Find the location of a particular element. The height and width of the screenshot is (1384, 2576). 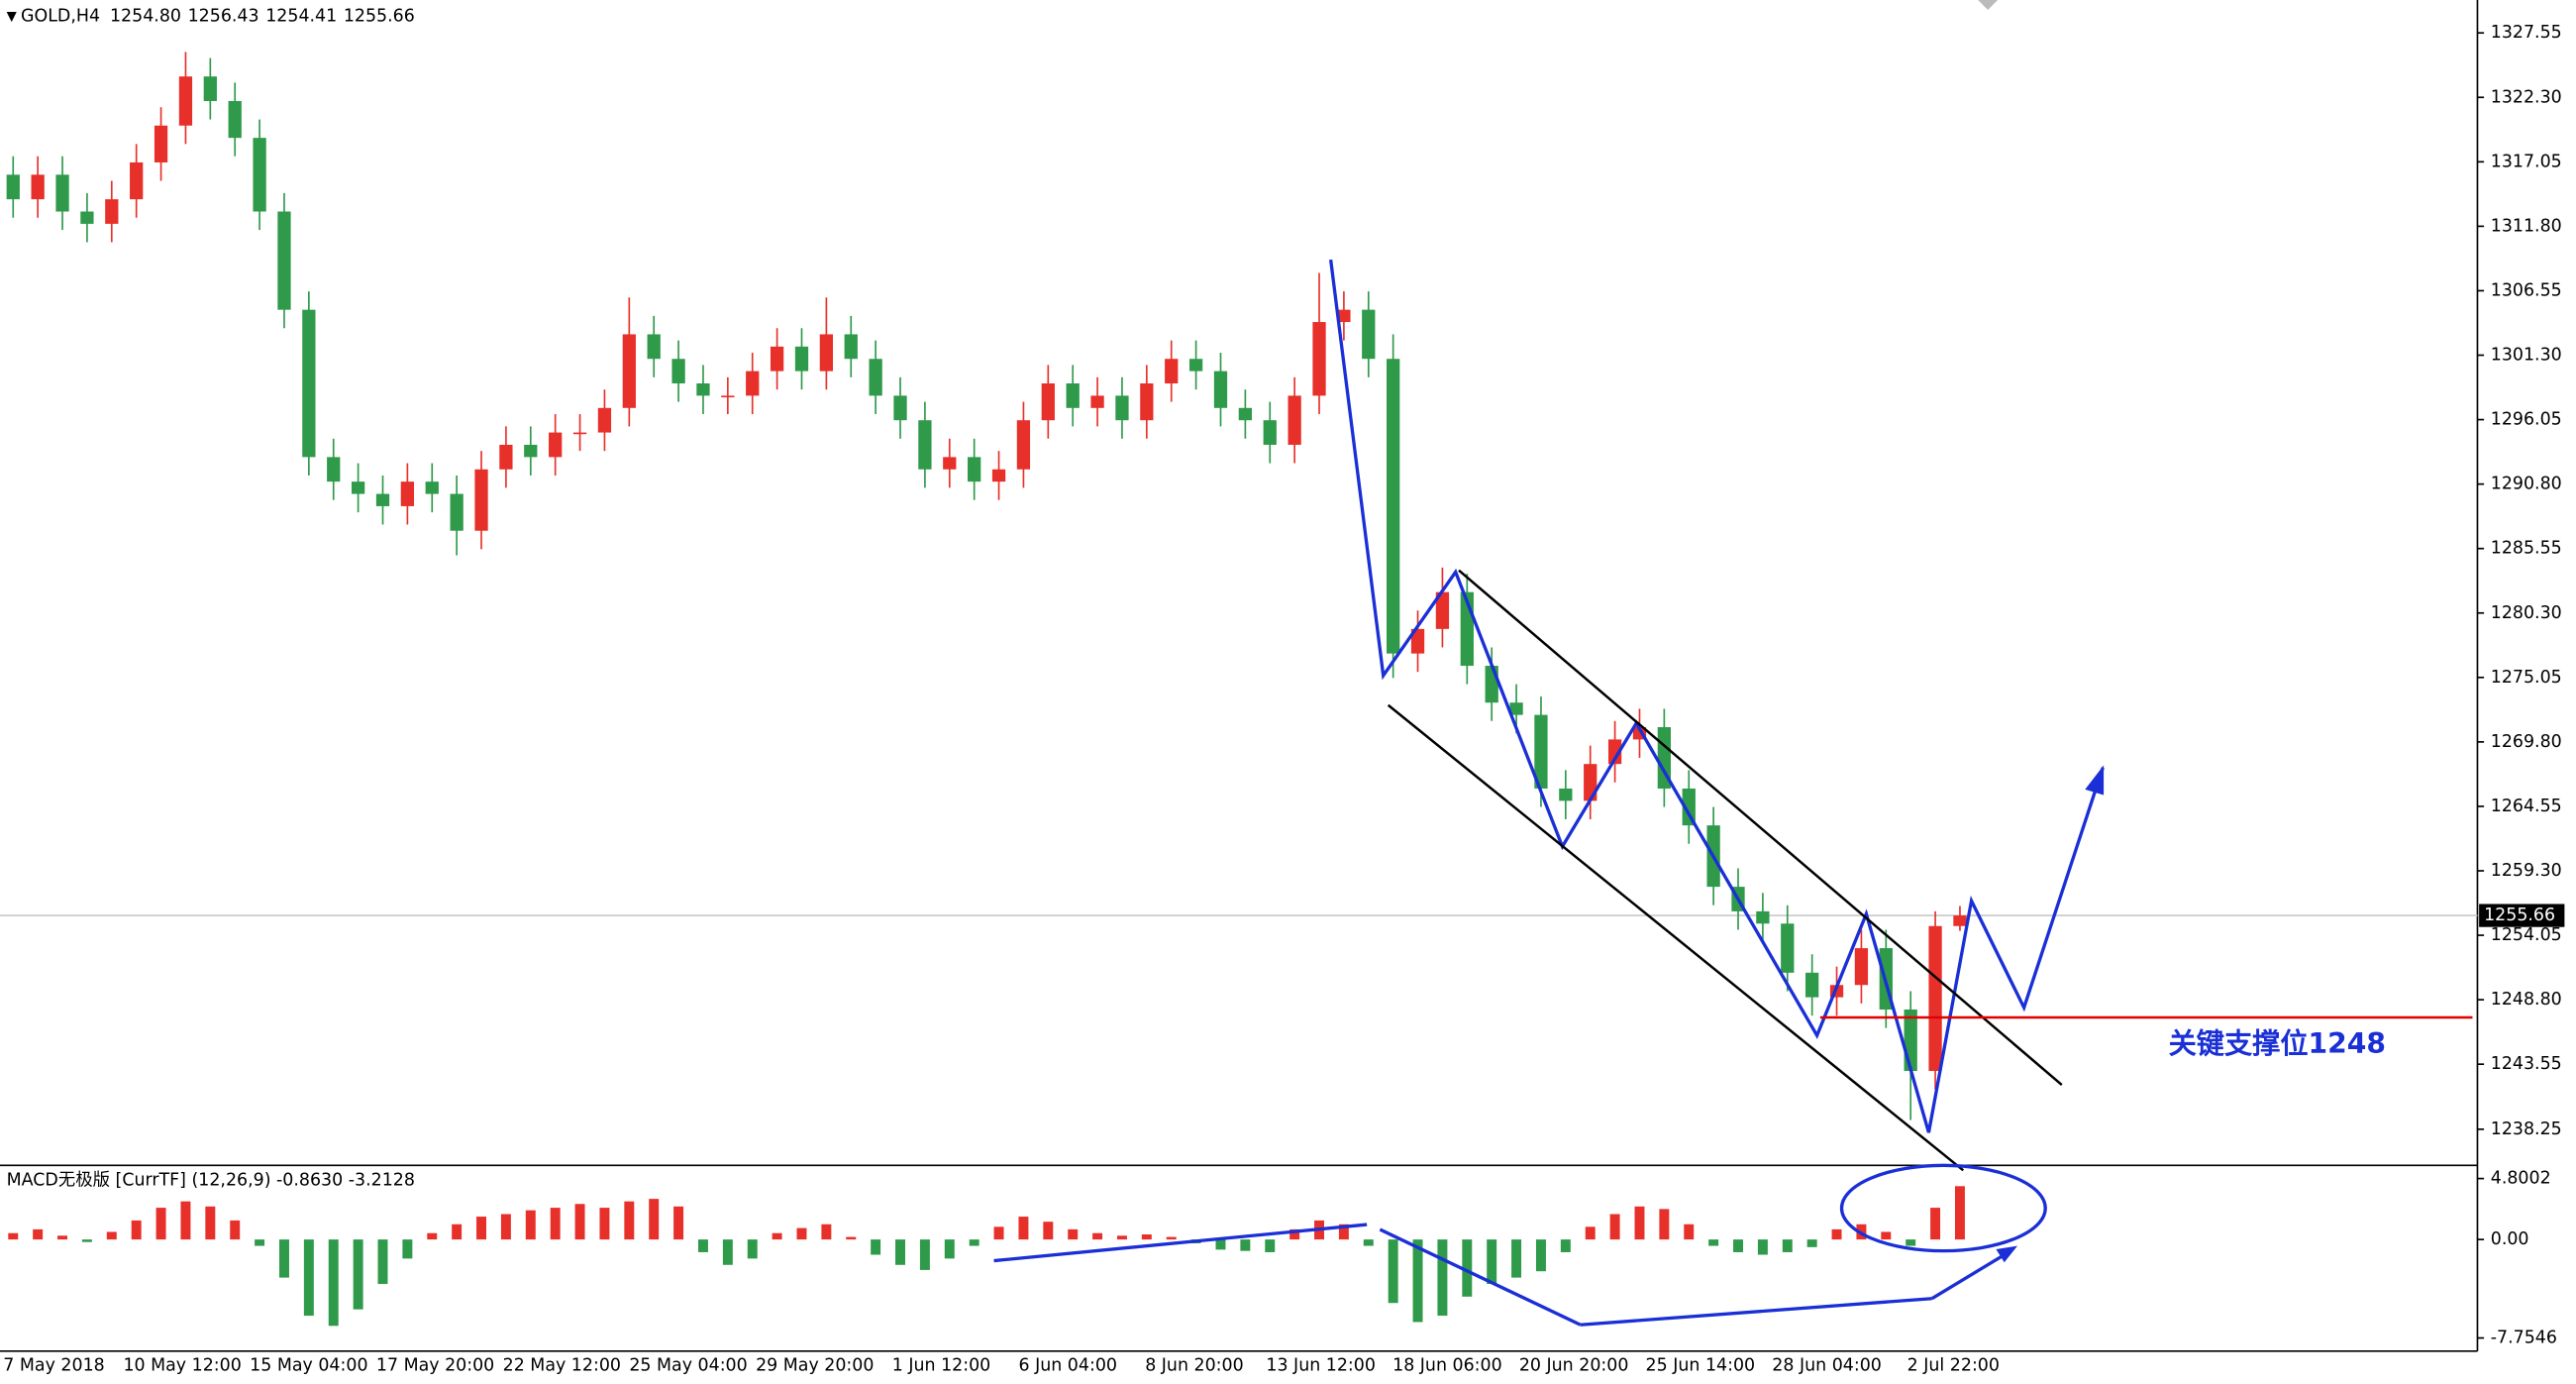

y-tick-label: 1285.55 is located at coordinates (2526, 549).